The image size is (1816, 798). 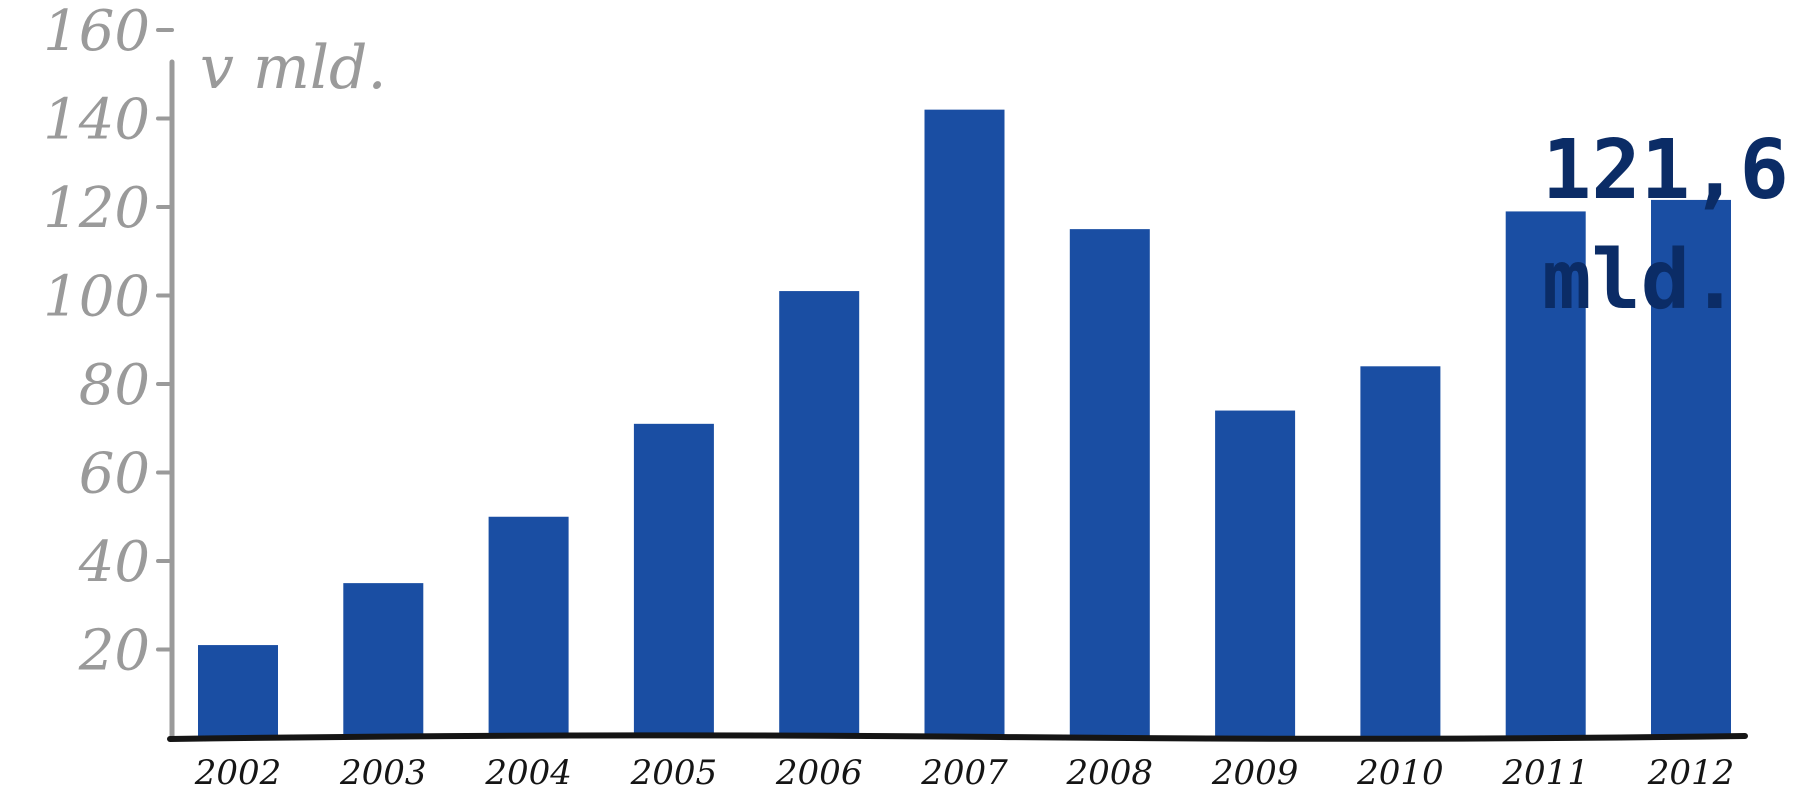 I want to click on y-tick-label: 160, so click(x=96, y=32).